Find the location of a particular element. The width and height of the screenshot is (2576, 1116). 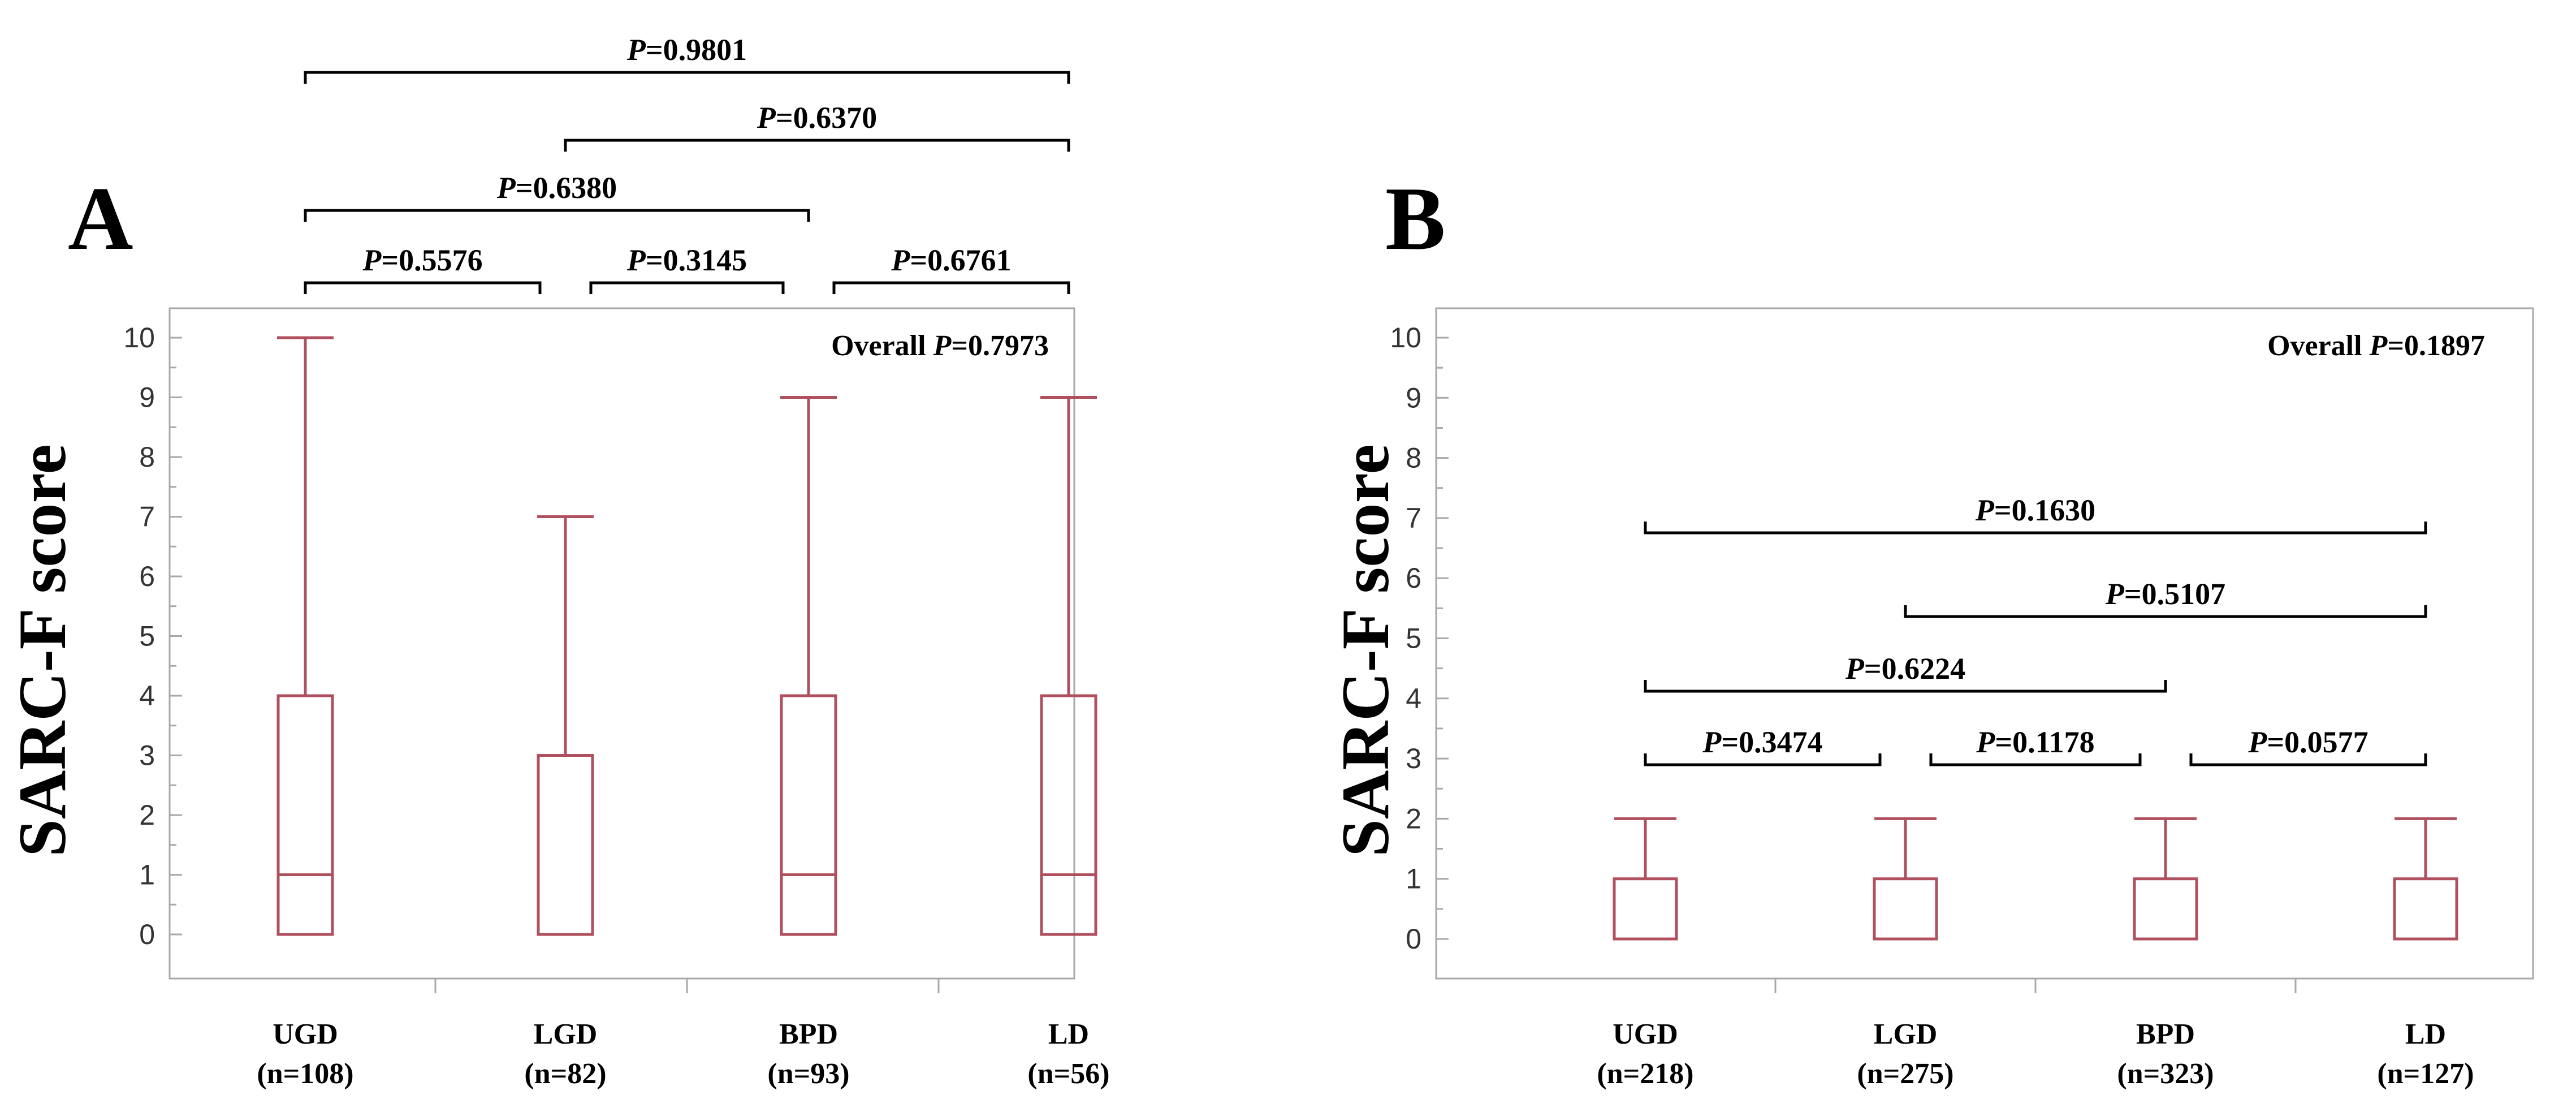

comparison-p: P=0.5576 is located at coordinates (422, 260).